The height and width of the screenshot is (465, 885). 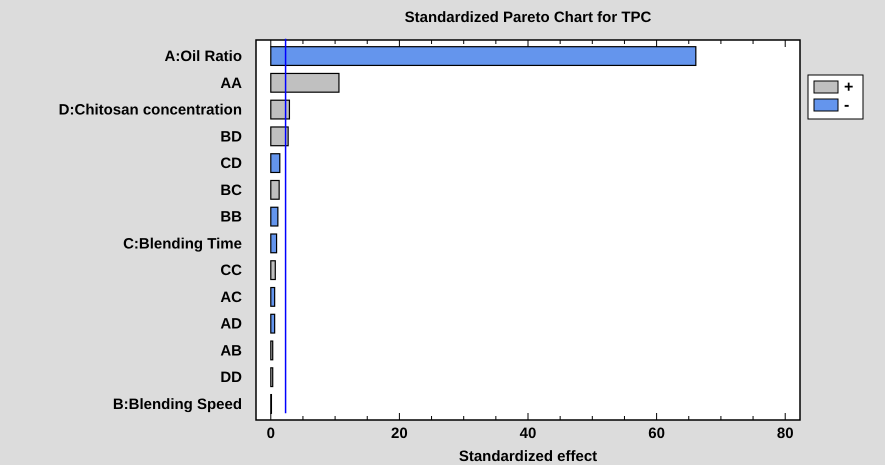 What do you see at coordinates (231, 351) in the screenshot?
I see `y-tick-label: AB` at bounding box center [231, 351].